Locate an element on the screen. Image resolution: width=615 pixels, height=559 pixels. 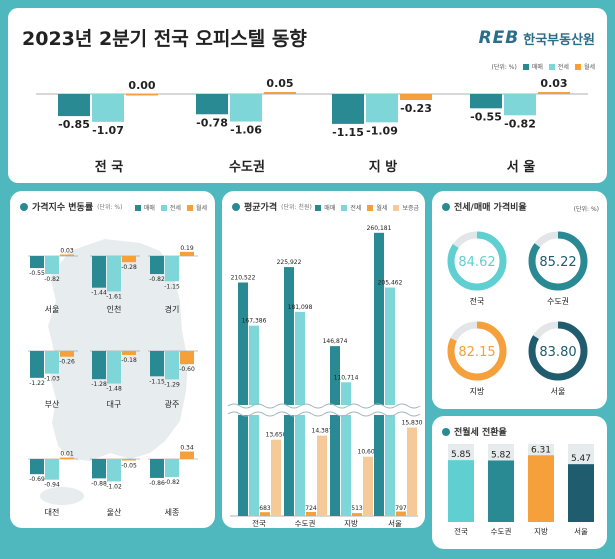
legend-swatch-wolse is located at coordinates (370, 207).